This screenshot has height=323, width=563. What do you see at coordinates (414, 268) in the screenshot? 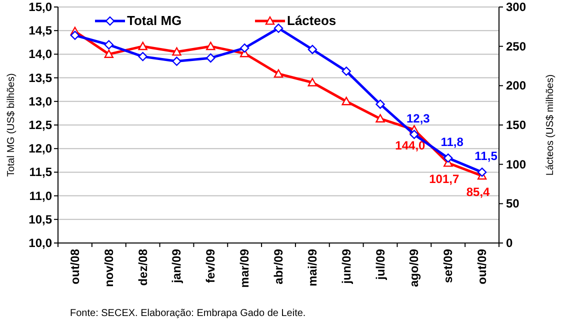
I see `x-tick-label: ago/09` at bounding box center [414, 268].